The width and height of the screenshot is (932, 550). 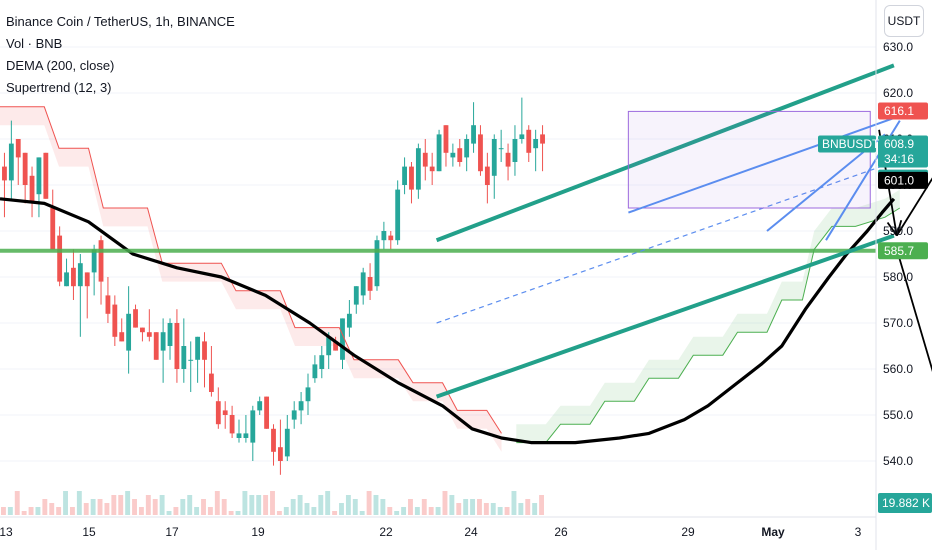 I want to click on supertrend-legend: Supertrend (12, 3), so click(x=59, y=87).